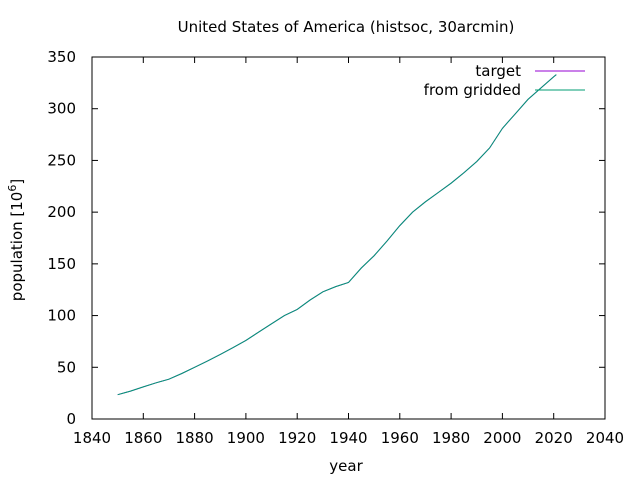 The image size is (640, 480). Describe the element at coordinates (498, 71) in the screenshot. I see `legend-label-target: target` at that location.